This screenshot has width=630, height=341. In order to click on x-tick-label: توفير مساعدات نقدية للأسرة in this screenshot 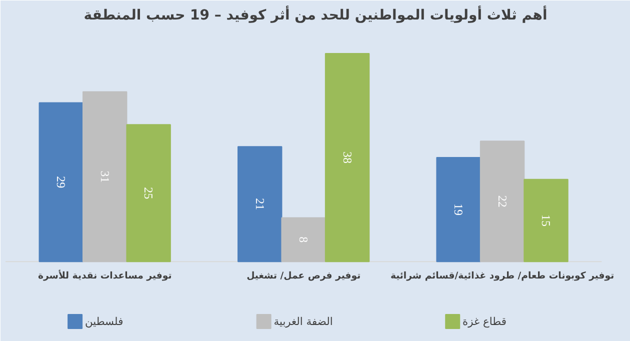, I will do `click(105, 276)`.